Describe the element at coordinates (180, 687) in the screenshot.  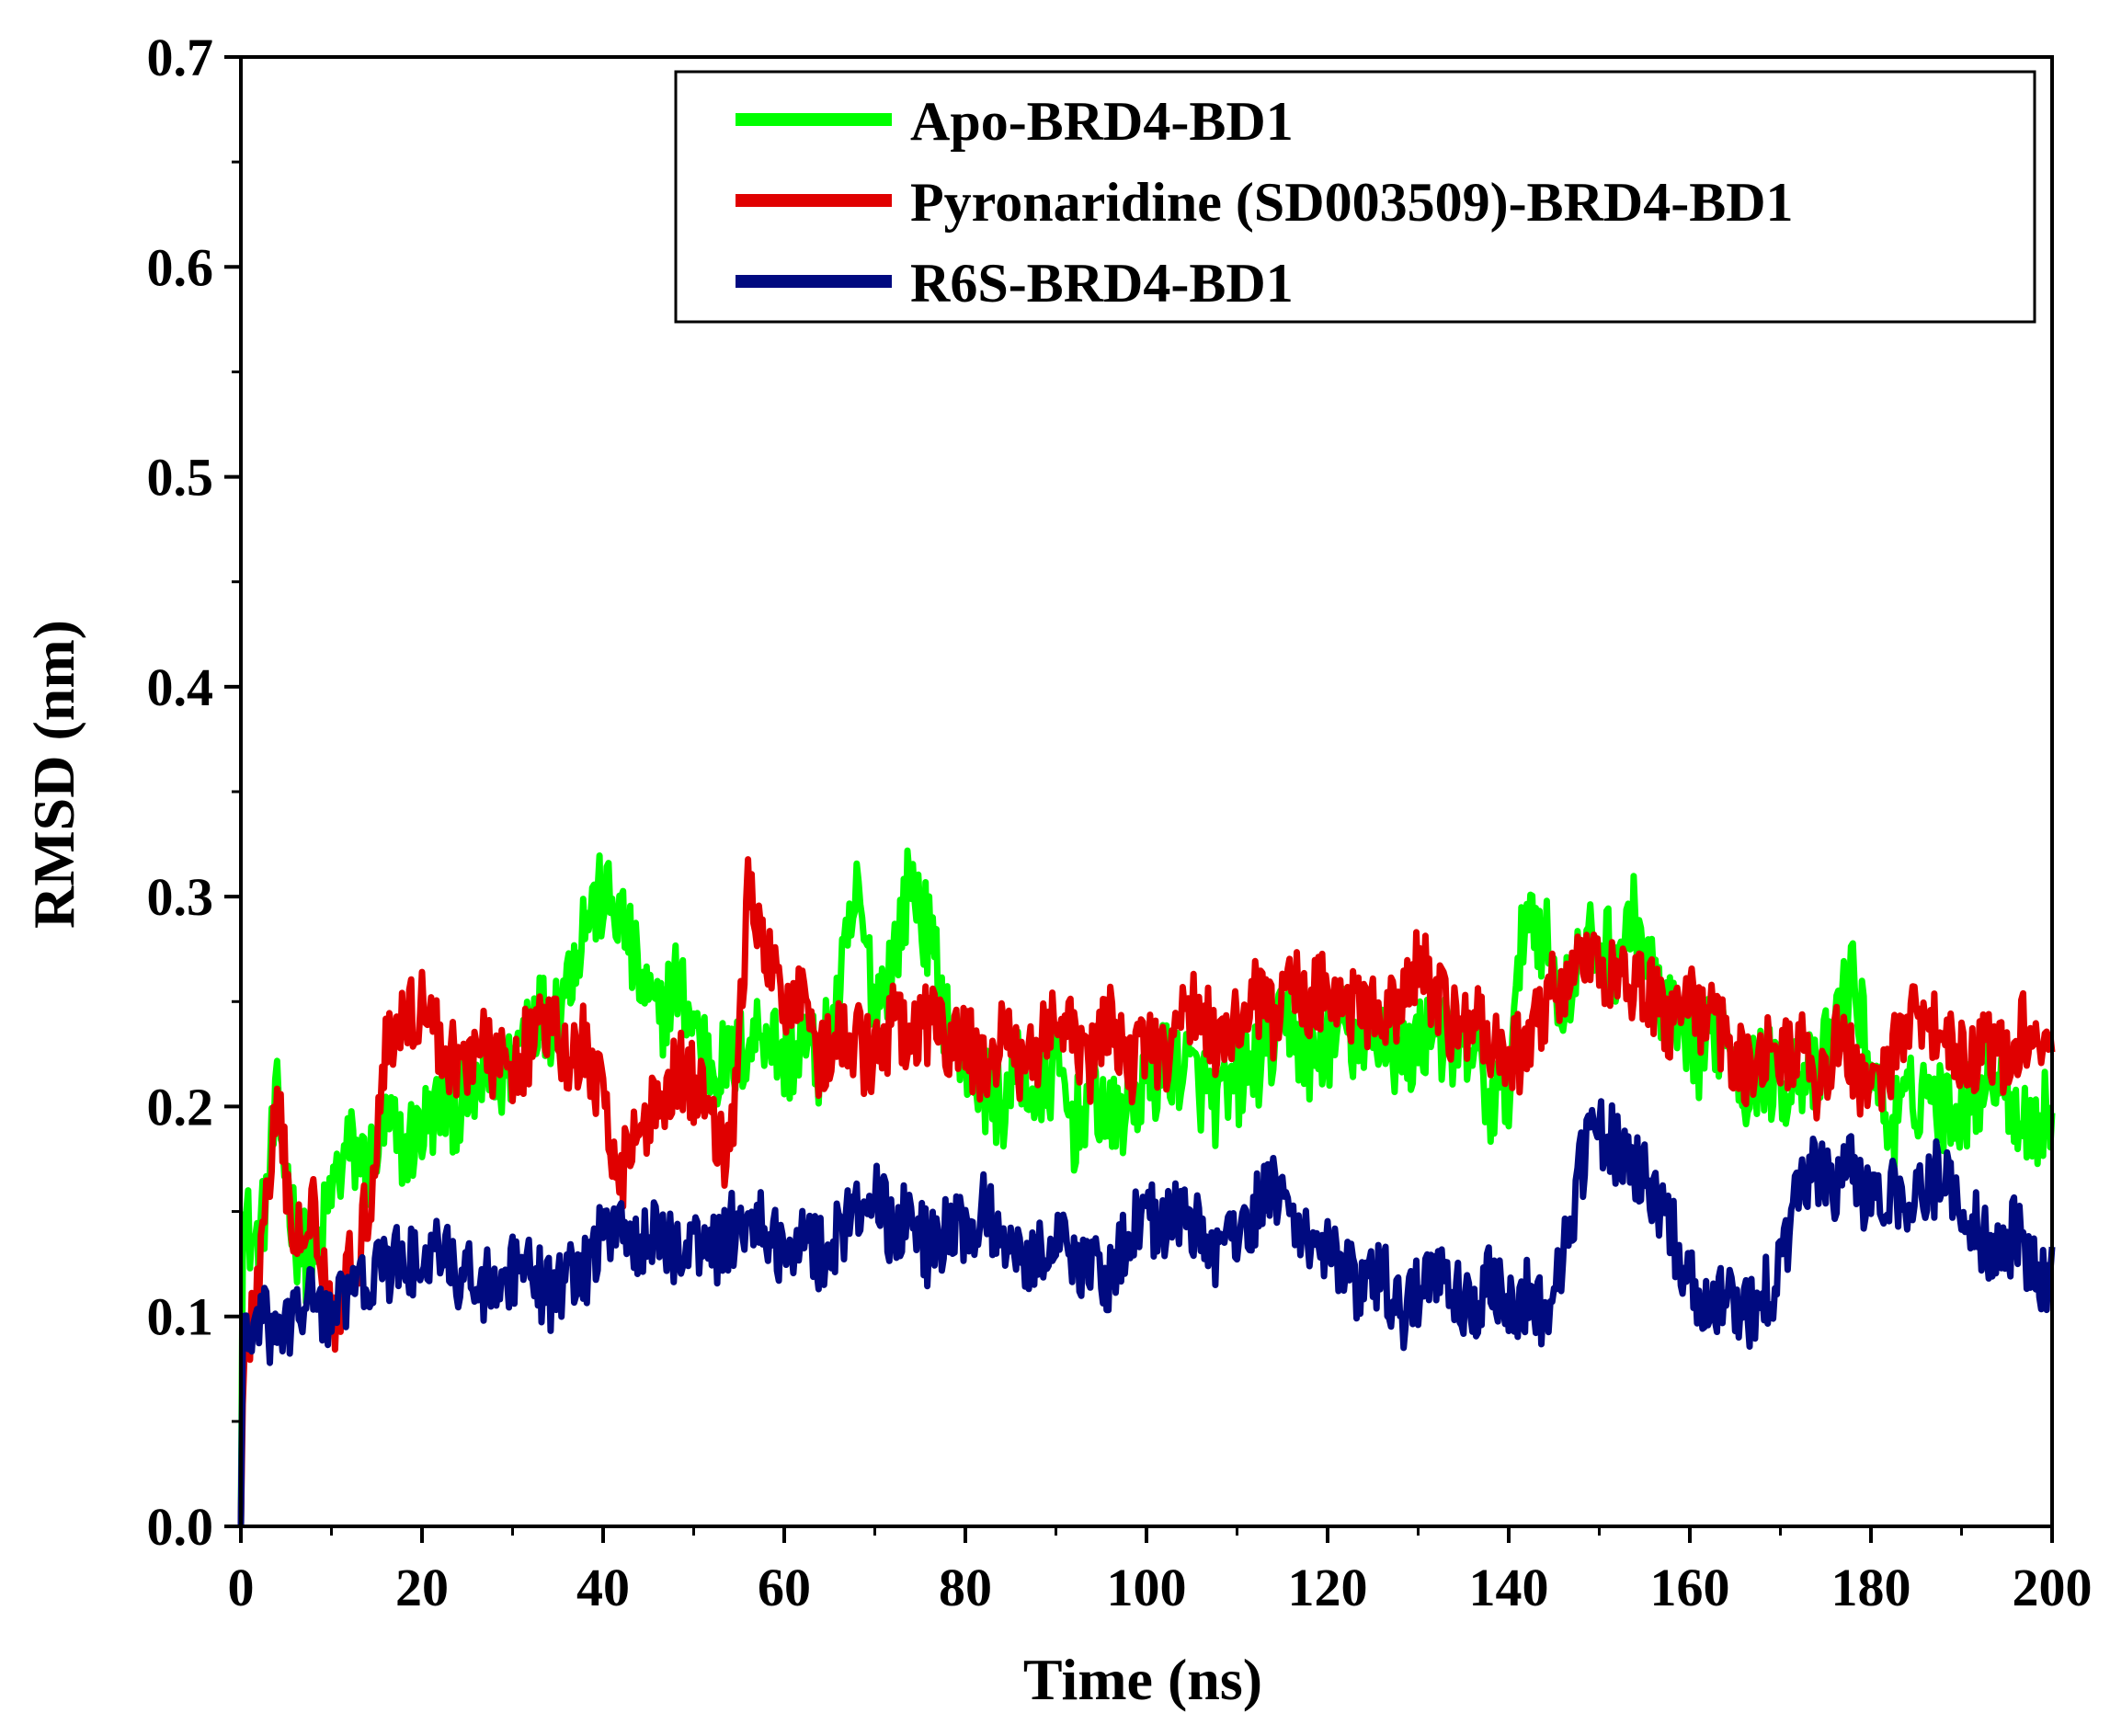
I see `y-tick-label: 0.4` at that location.